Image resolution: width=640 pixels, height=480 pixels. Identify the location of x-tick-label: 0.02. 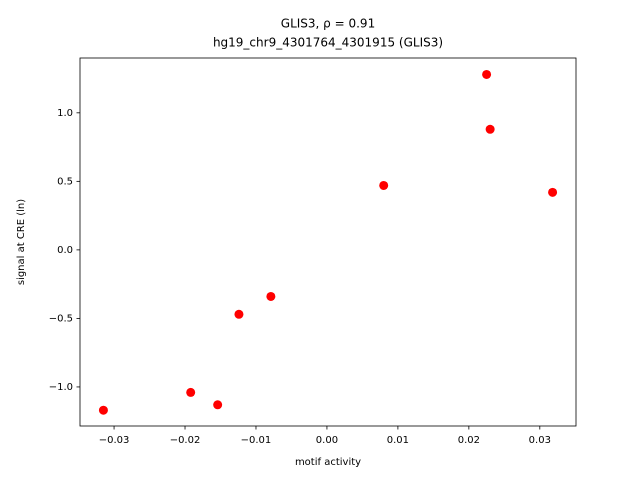
(469, 440).